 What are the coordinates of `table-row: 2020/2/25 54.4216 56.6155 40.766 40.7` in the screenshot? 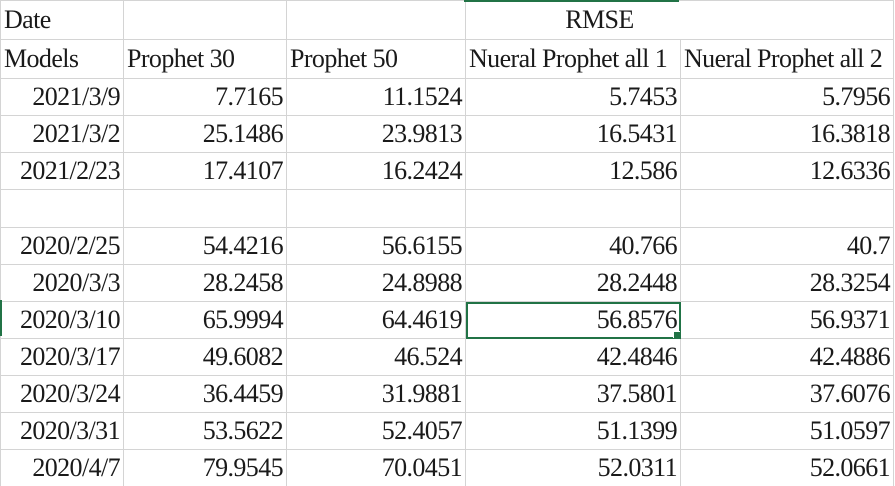 It's located at (447, 246).